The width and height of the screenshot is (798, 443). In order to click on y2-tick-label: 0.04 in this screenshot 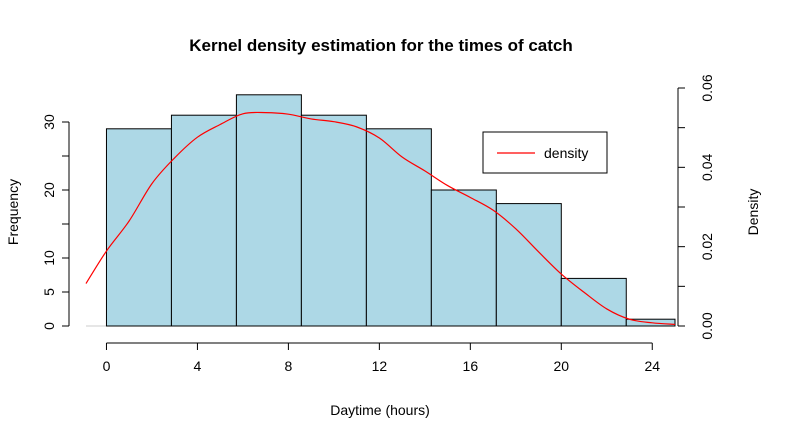, I will do `click(707, 166)`.